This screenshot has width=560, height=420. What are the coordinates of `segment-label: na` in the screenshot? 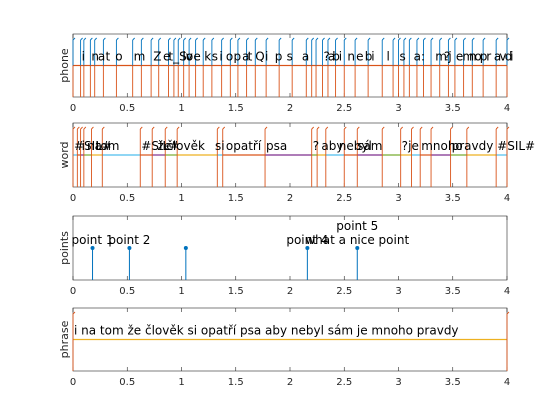 It's located at (94, 146).